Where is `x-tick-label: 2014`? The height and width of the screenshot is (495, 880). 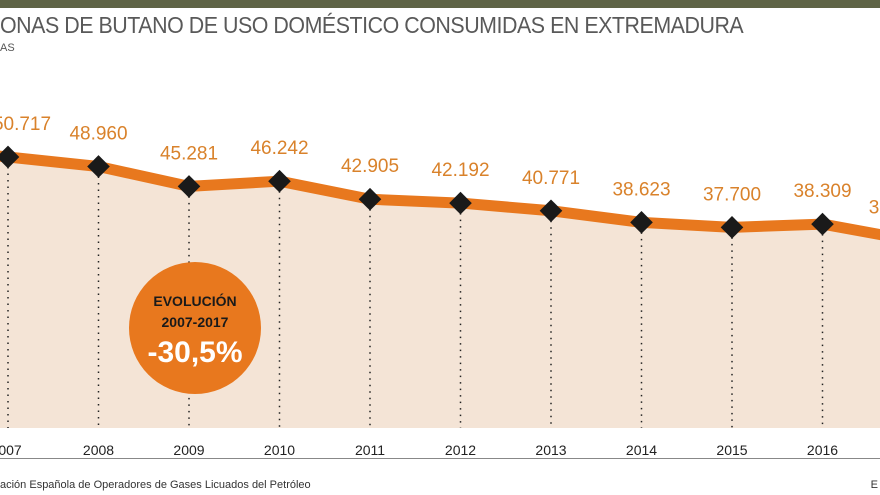
x-tick-label: 2014 is located at coordinates (641, 450).